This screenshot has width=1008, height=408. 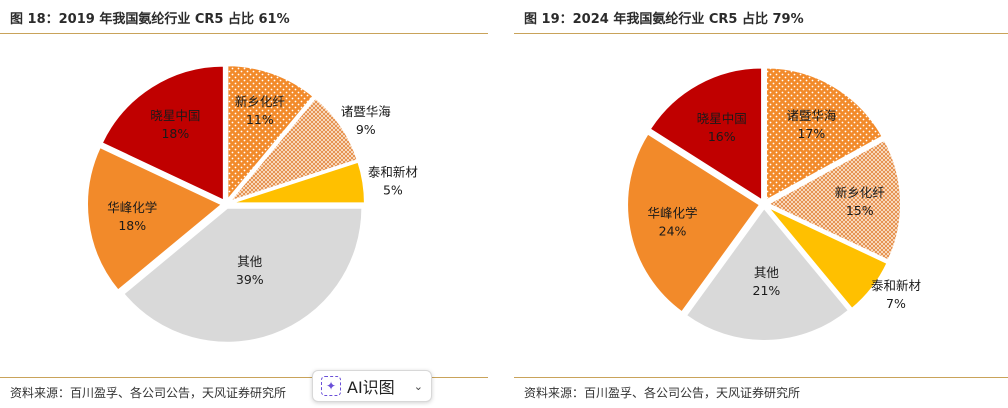 I want to click on slice-percent-label: 21%, so click(x=767, y=290).